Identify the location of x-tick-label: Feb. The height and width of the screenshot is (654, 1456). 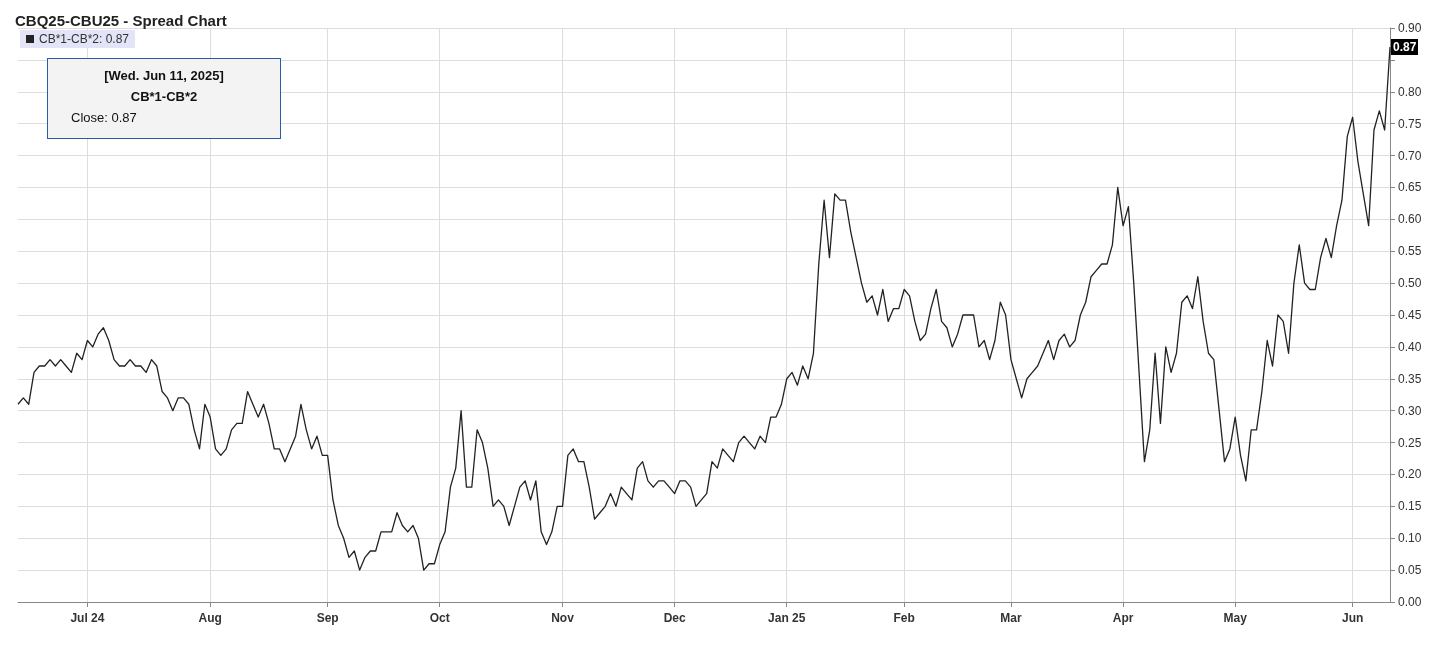
(904, 618).